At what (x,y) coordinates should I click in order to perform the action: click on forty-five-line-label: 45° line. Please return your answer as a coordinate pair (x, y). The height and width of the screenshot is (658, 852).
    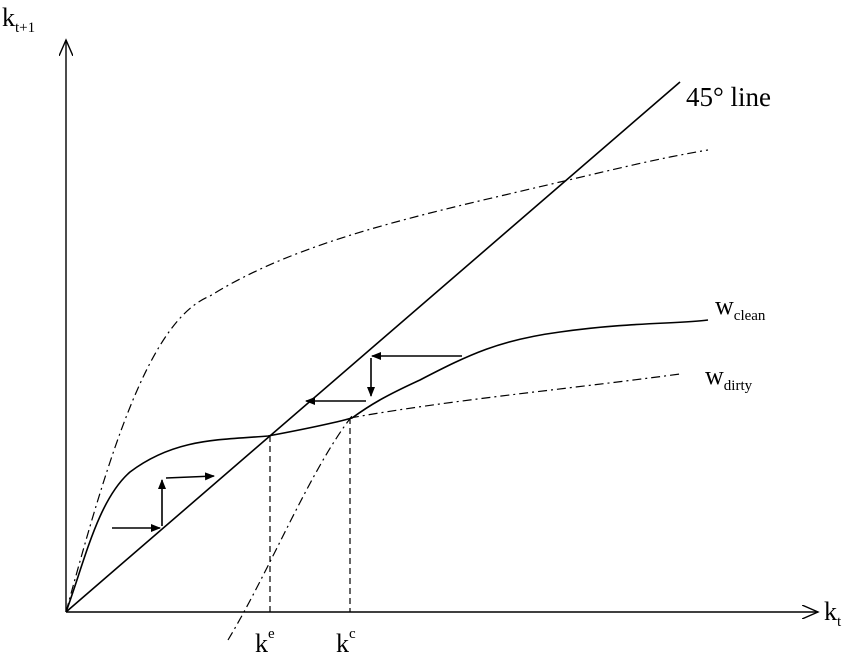
    Looking at the image, I should click on (728, 97).